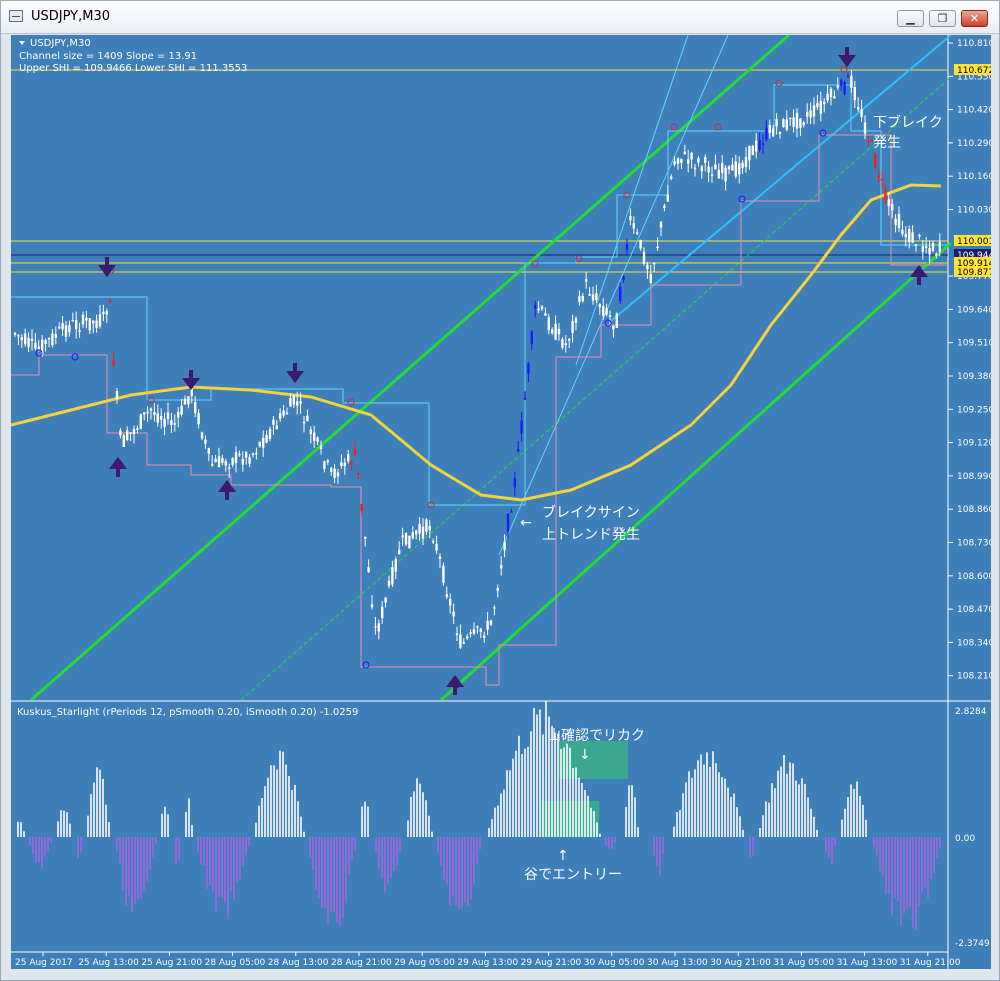 The image size is (1000, 981). Describe the element at coordinates (803, 963) in the screenshot. I see `time-tick-label: 31 Aug 05:00` at that location.